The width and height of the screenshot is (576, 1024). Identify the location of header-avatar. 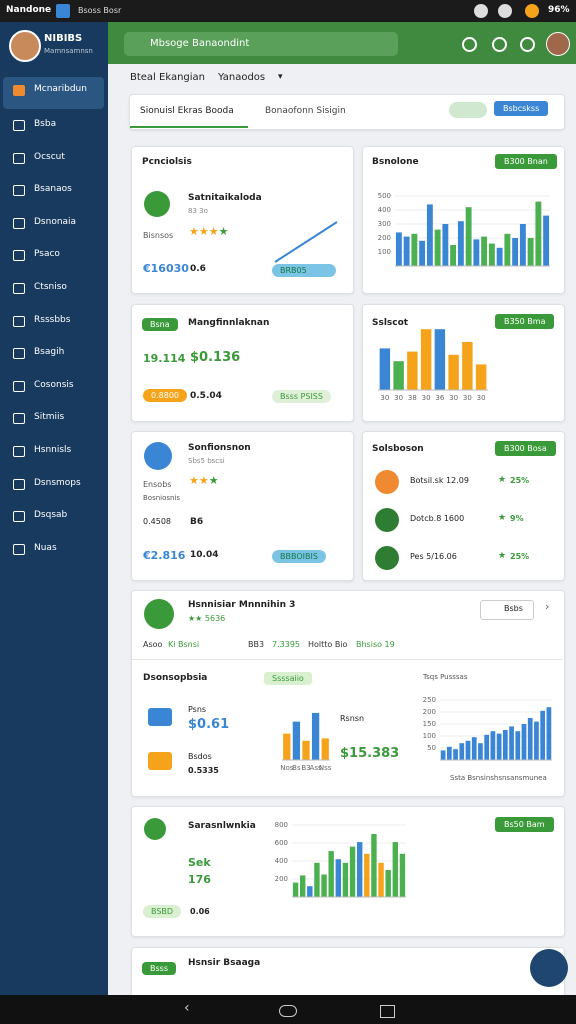
(558, 44).